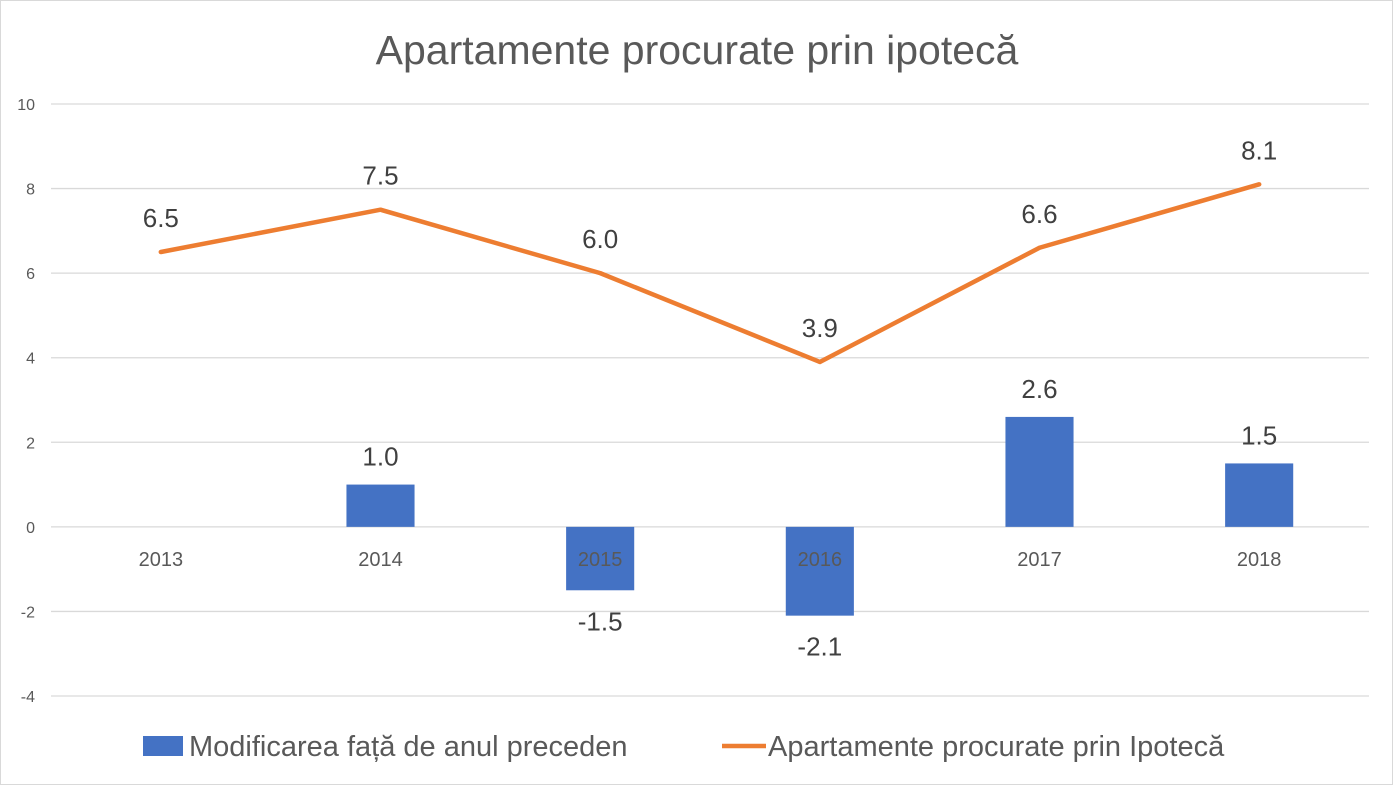 Image resolution: width=1393 pixels, height=786 pixels. I want to click on x-tick-label: 2017, so click(1039, 560).